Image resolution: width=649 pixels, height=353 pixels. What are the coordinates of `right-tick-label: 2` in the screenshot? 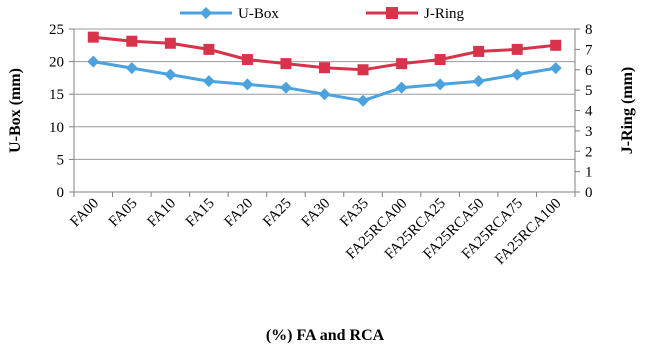 It's located at (589, 152).